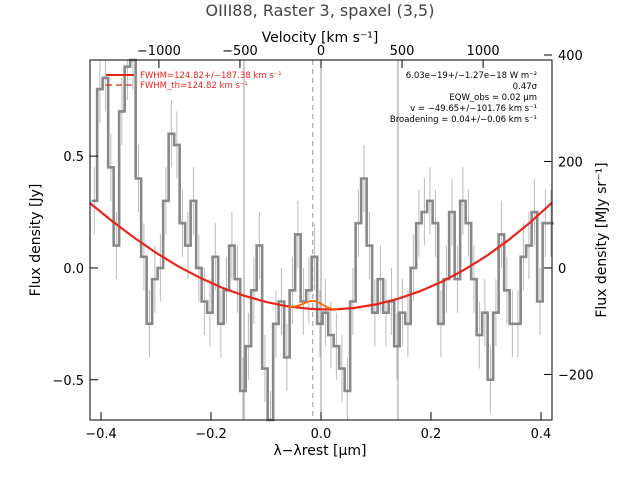  Describe the element at coordinates (68, 381) in the screenshot. I see `y-tick-label: −0.5` at that location.